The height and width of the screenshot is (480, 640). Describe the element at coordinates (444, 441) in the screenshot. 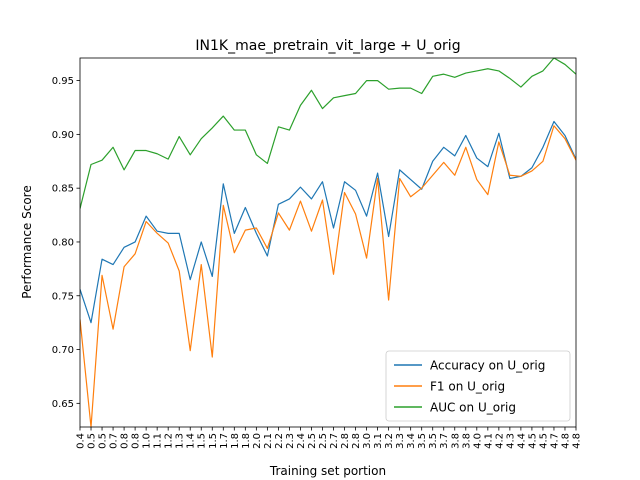

I see `x-tick-label: 3.7` at that location.